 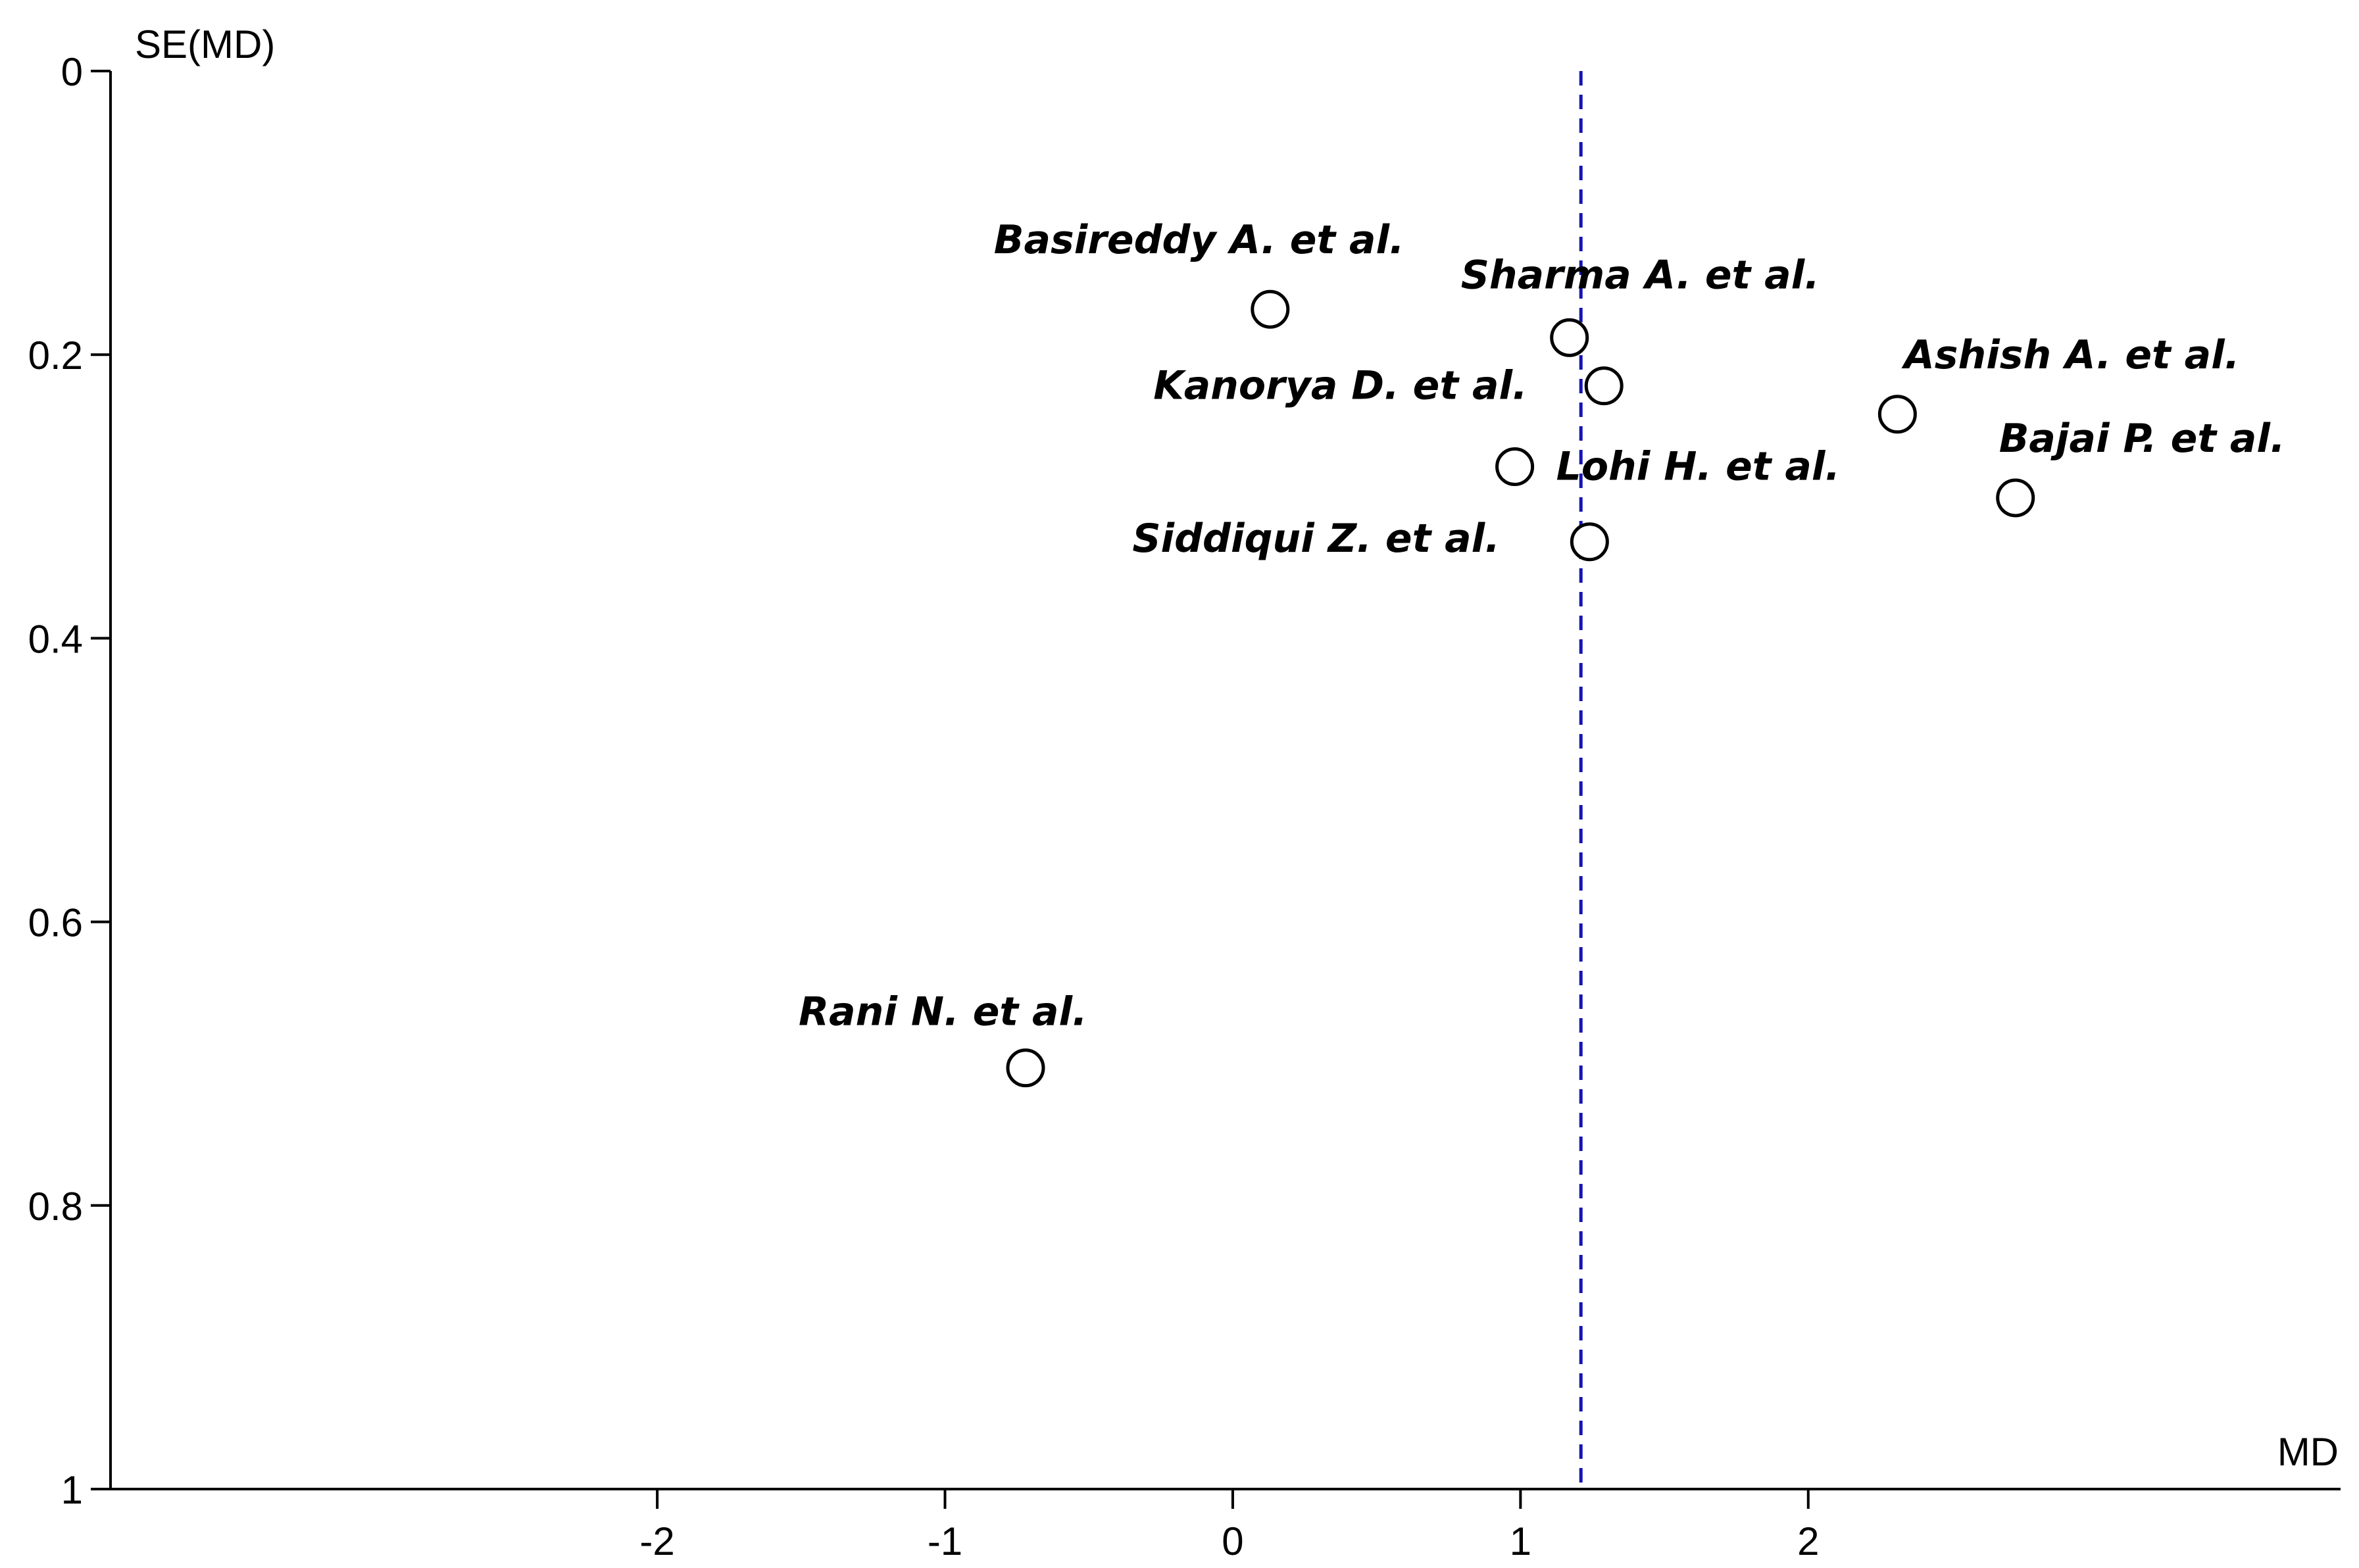 I want to click on study-label: Siddiqui Z. et al., so click(x=1316, y=539).